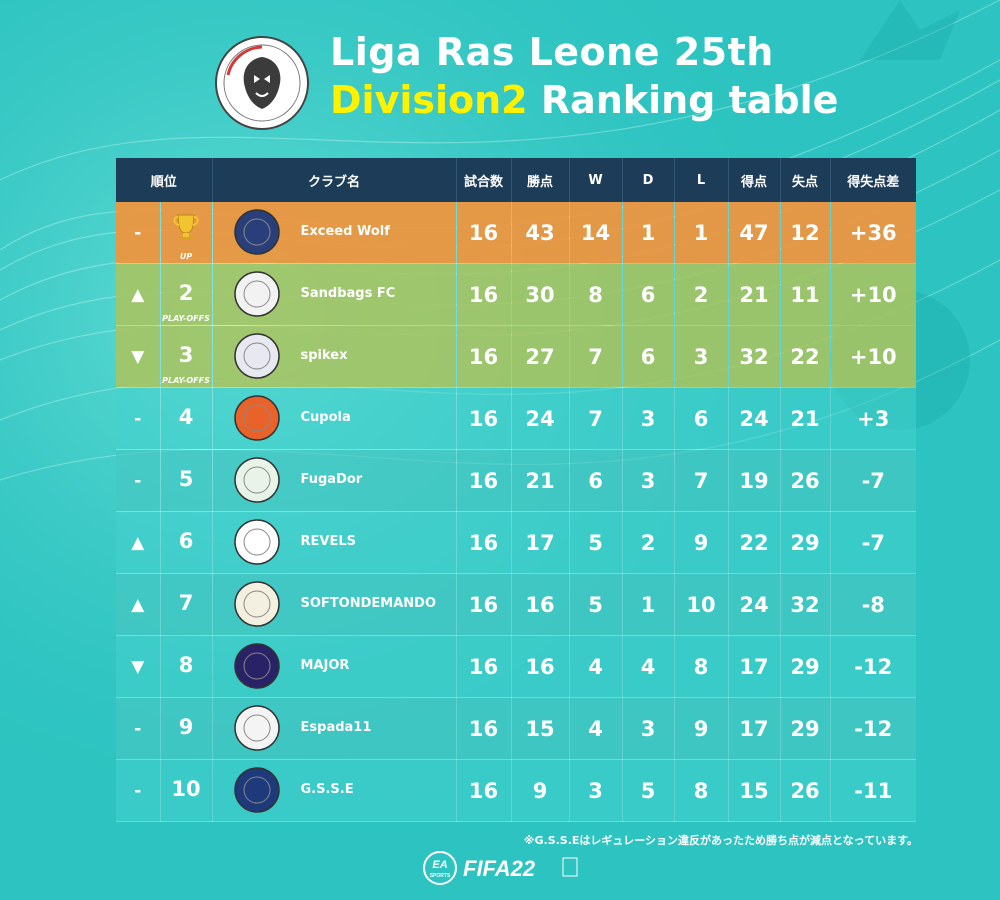 The image size is (1000, 900). I want to click on movement-indicator: ▲, so click(138, 294).